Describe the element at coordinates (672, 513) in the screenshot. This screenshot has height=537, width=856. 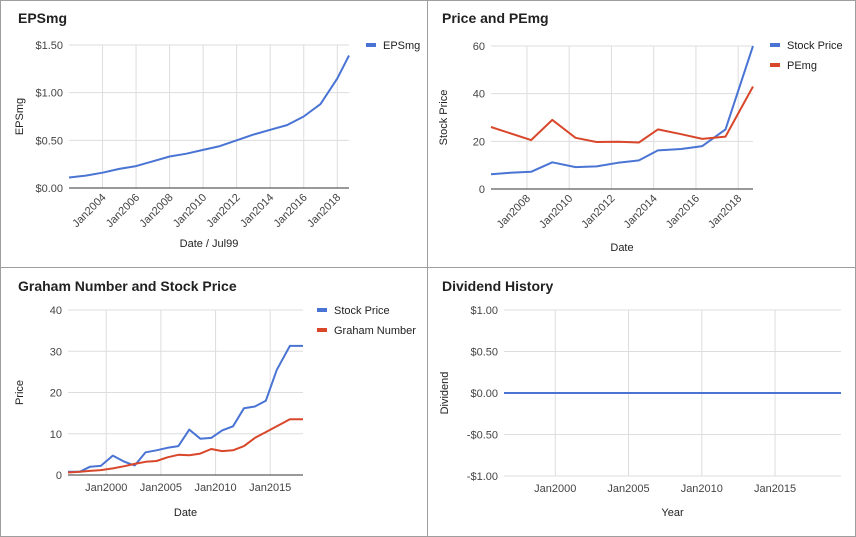
I see `x-axis-label: Year` at that location.